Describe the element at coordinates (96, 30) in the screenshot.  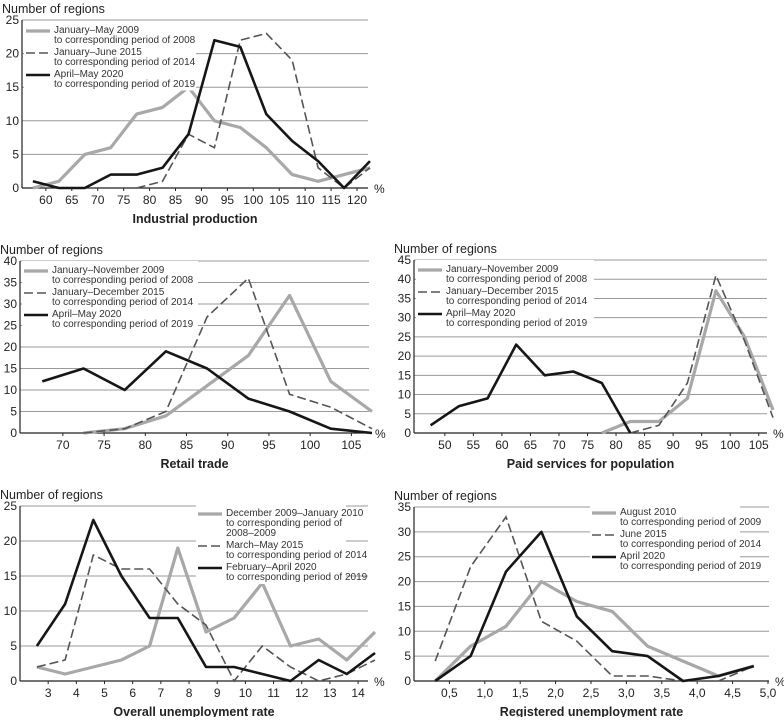
I see `legend-label: January–May 2009` at that location.